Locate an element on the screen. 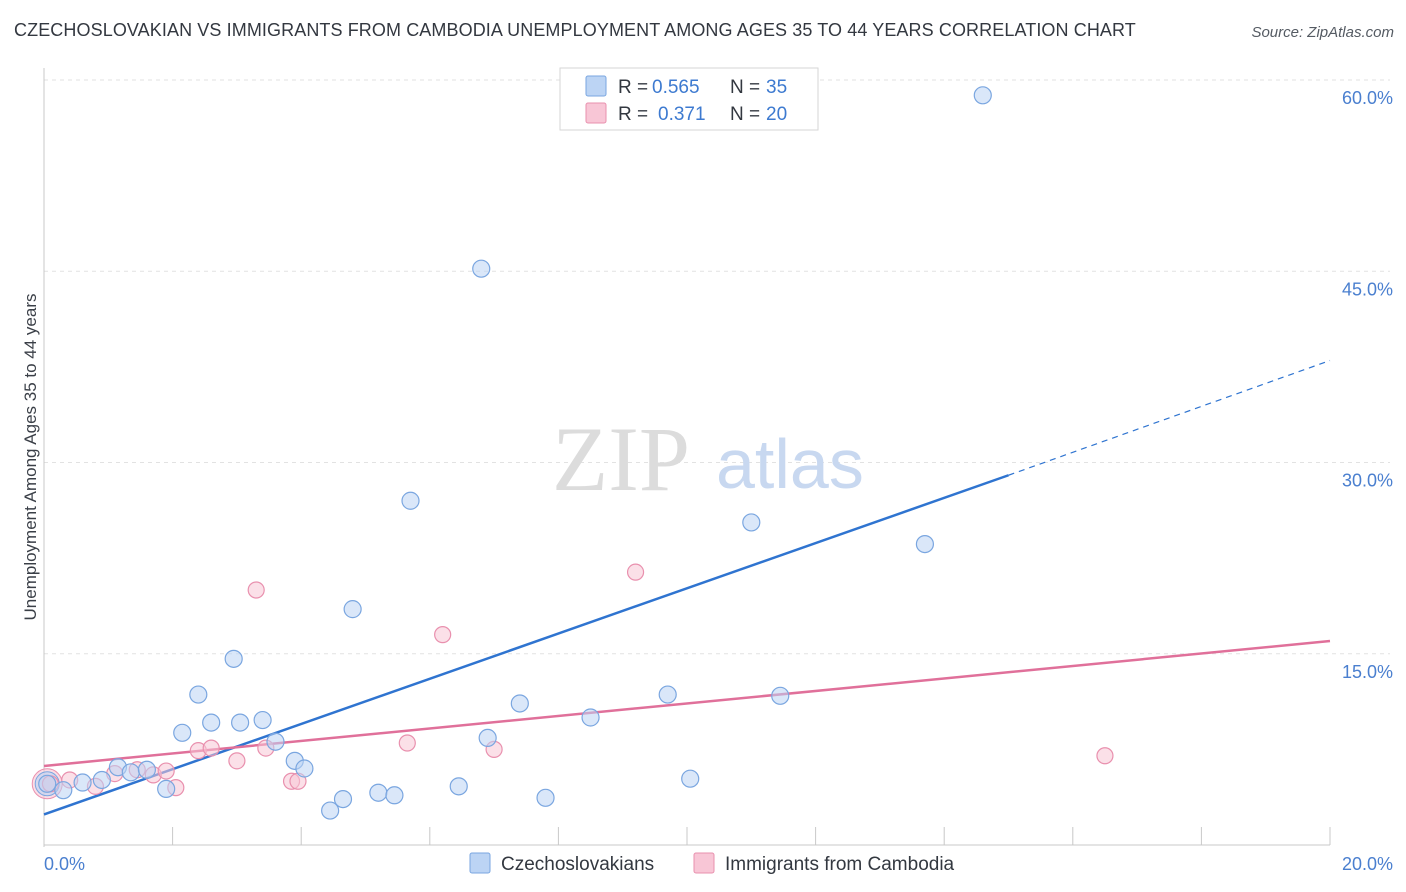 Image resolution: width=1406 pixels, height=892 pixels. watermark-zip: ZIP is located at coordinates (621, 459).